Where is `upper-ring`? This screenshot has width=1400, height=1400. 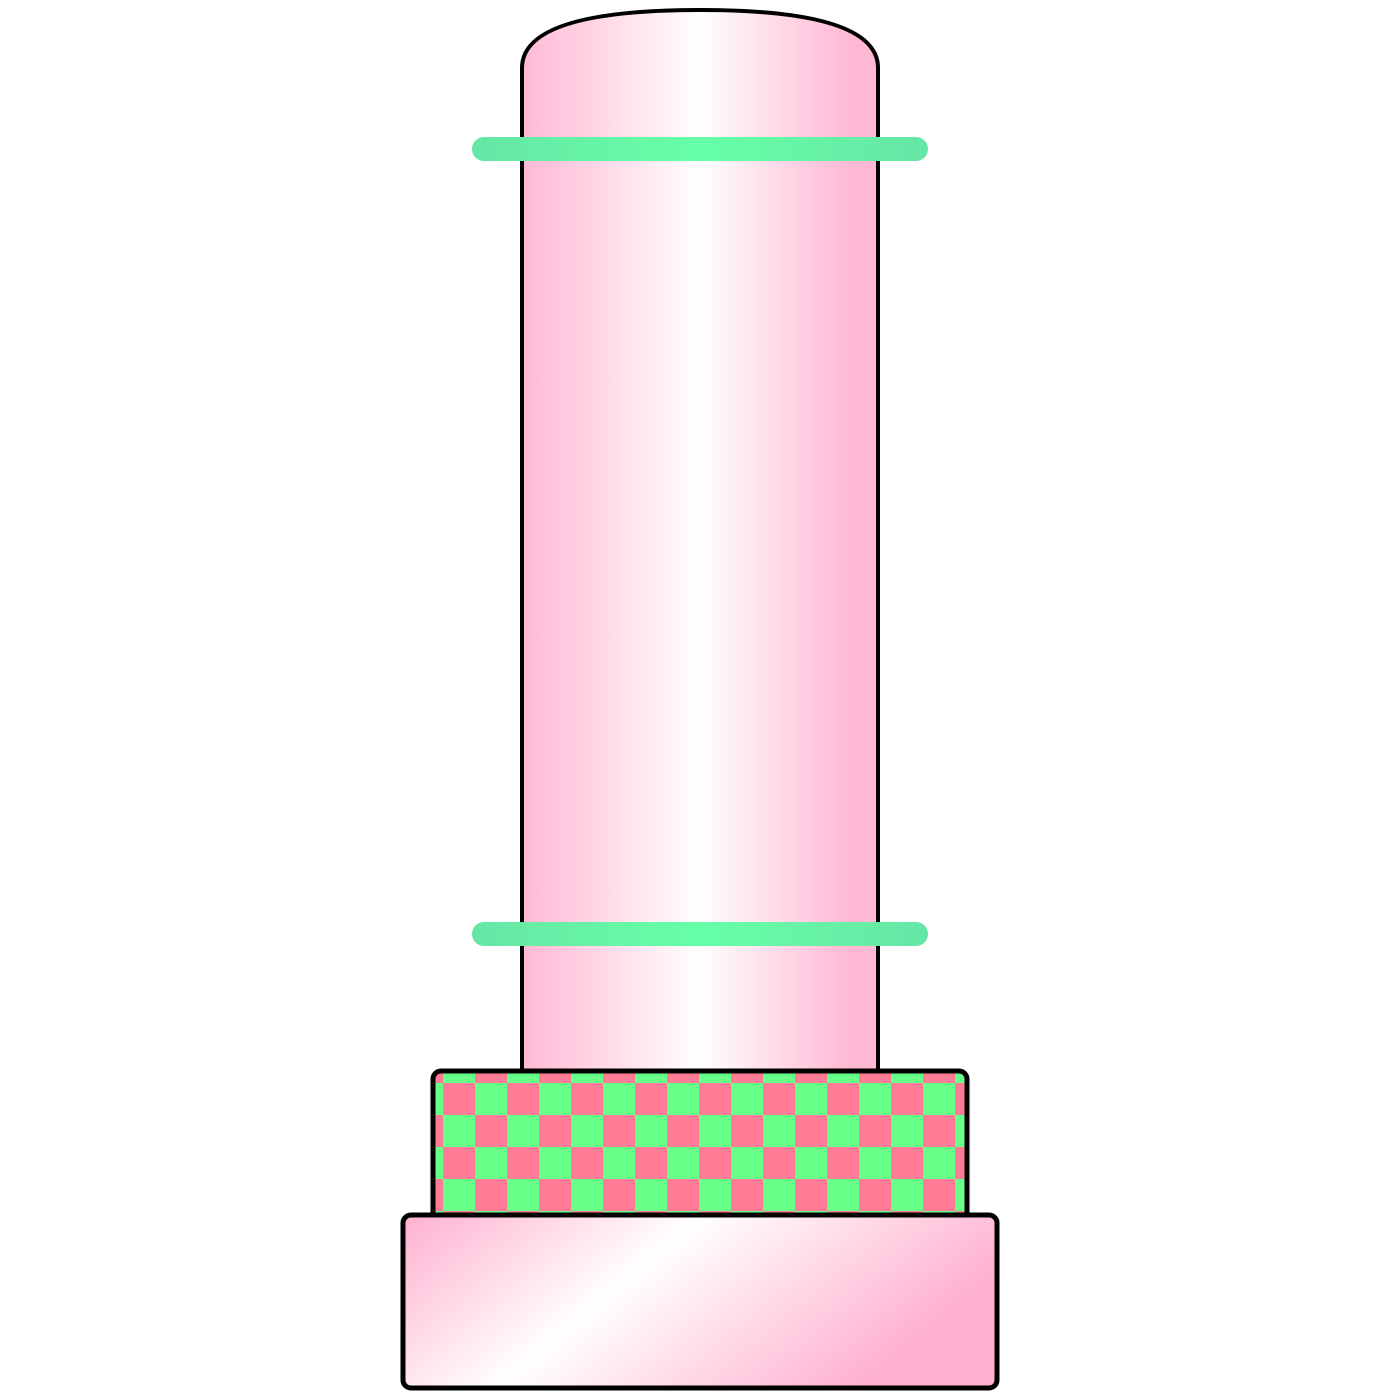 upper-ring is located at coordinates (700, 149).